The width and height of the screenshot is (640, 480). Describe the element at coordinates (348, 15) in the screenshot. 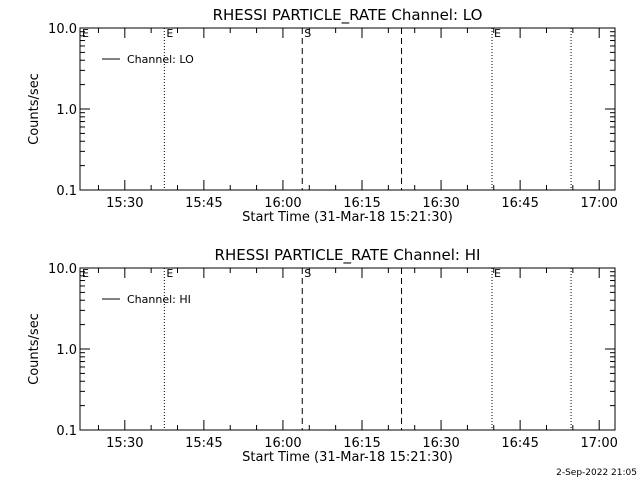

I see `chart-title: RHESSI PARTICLE_RATE Channel: LO` at that location.